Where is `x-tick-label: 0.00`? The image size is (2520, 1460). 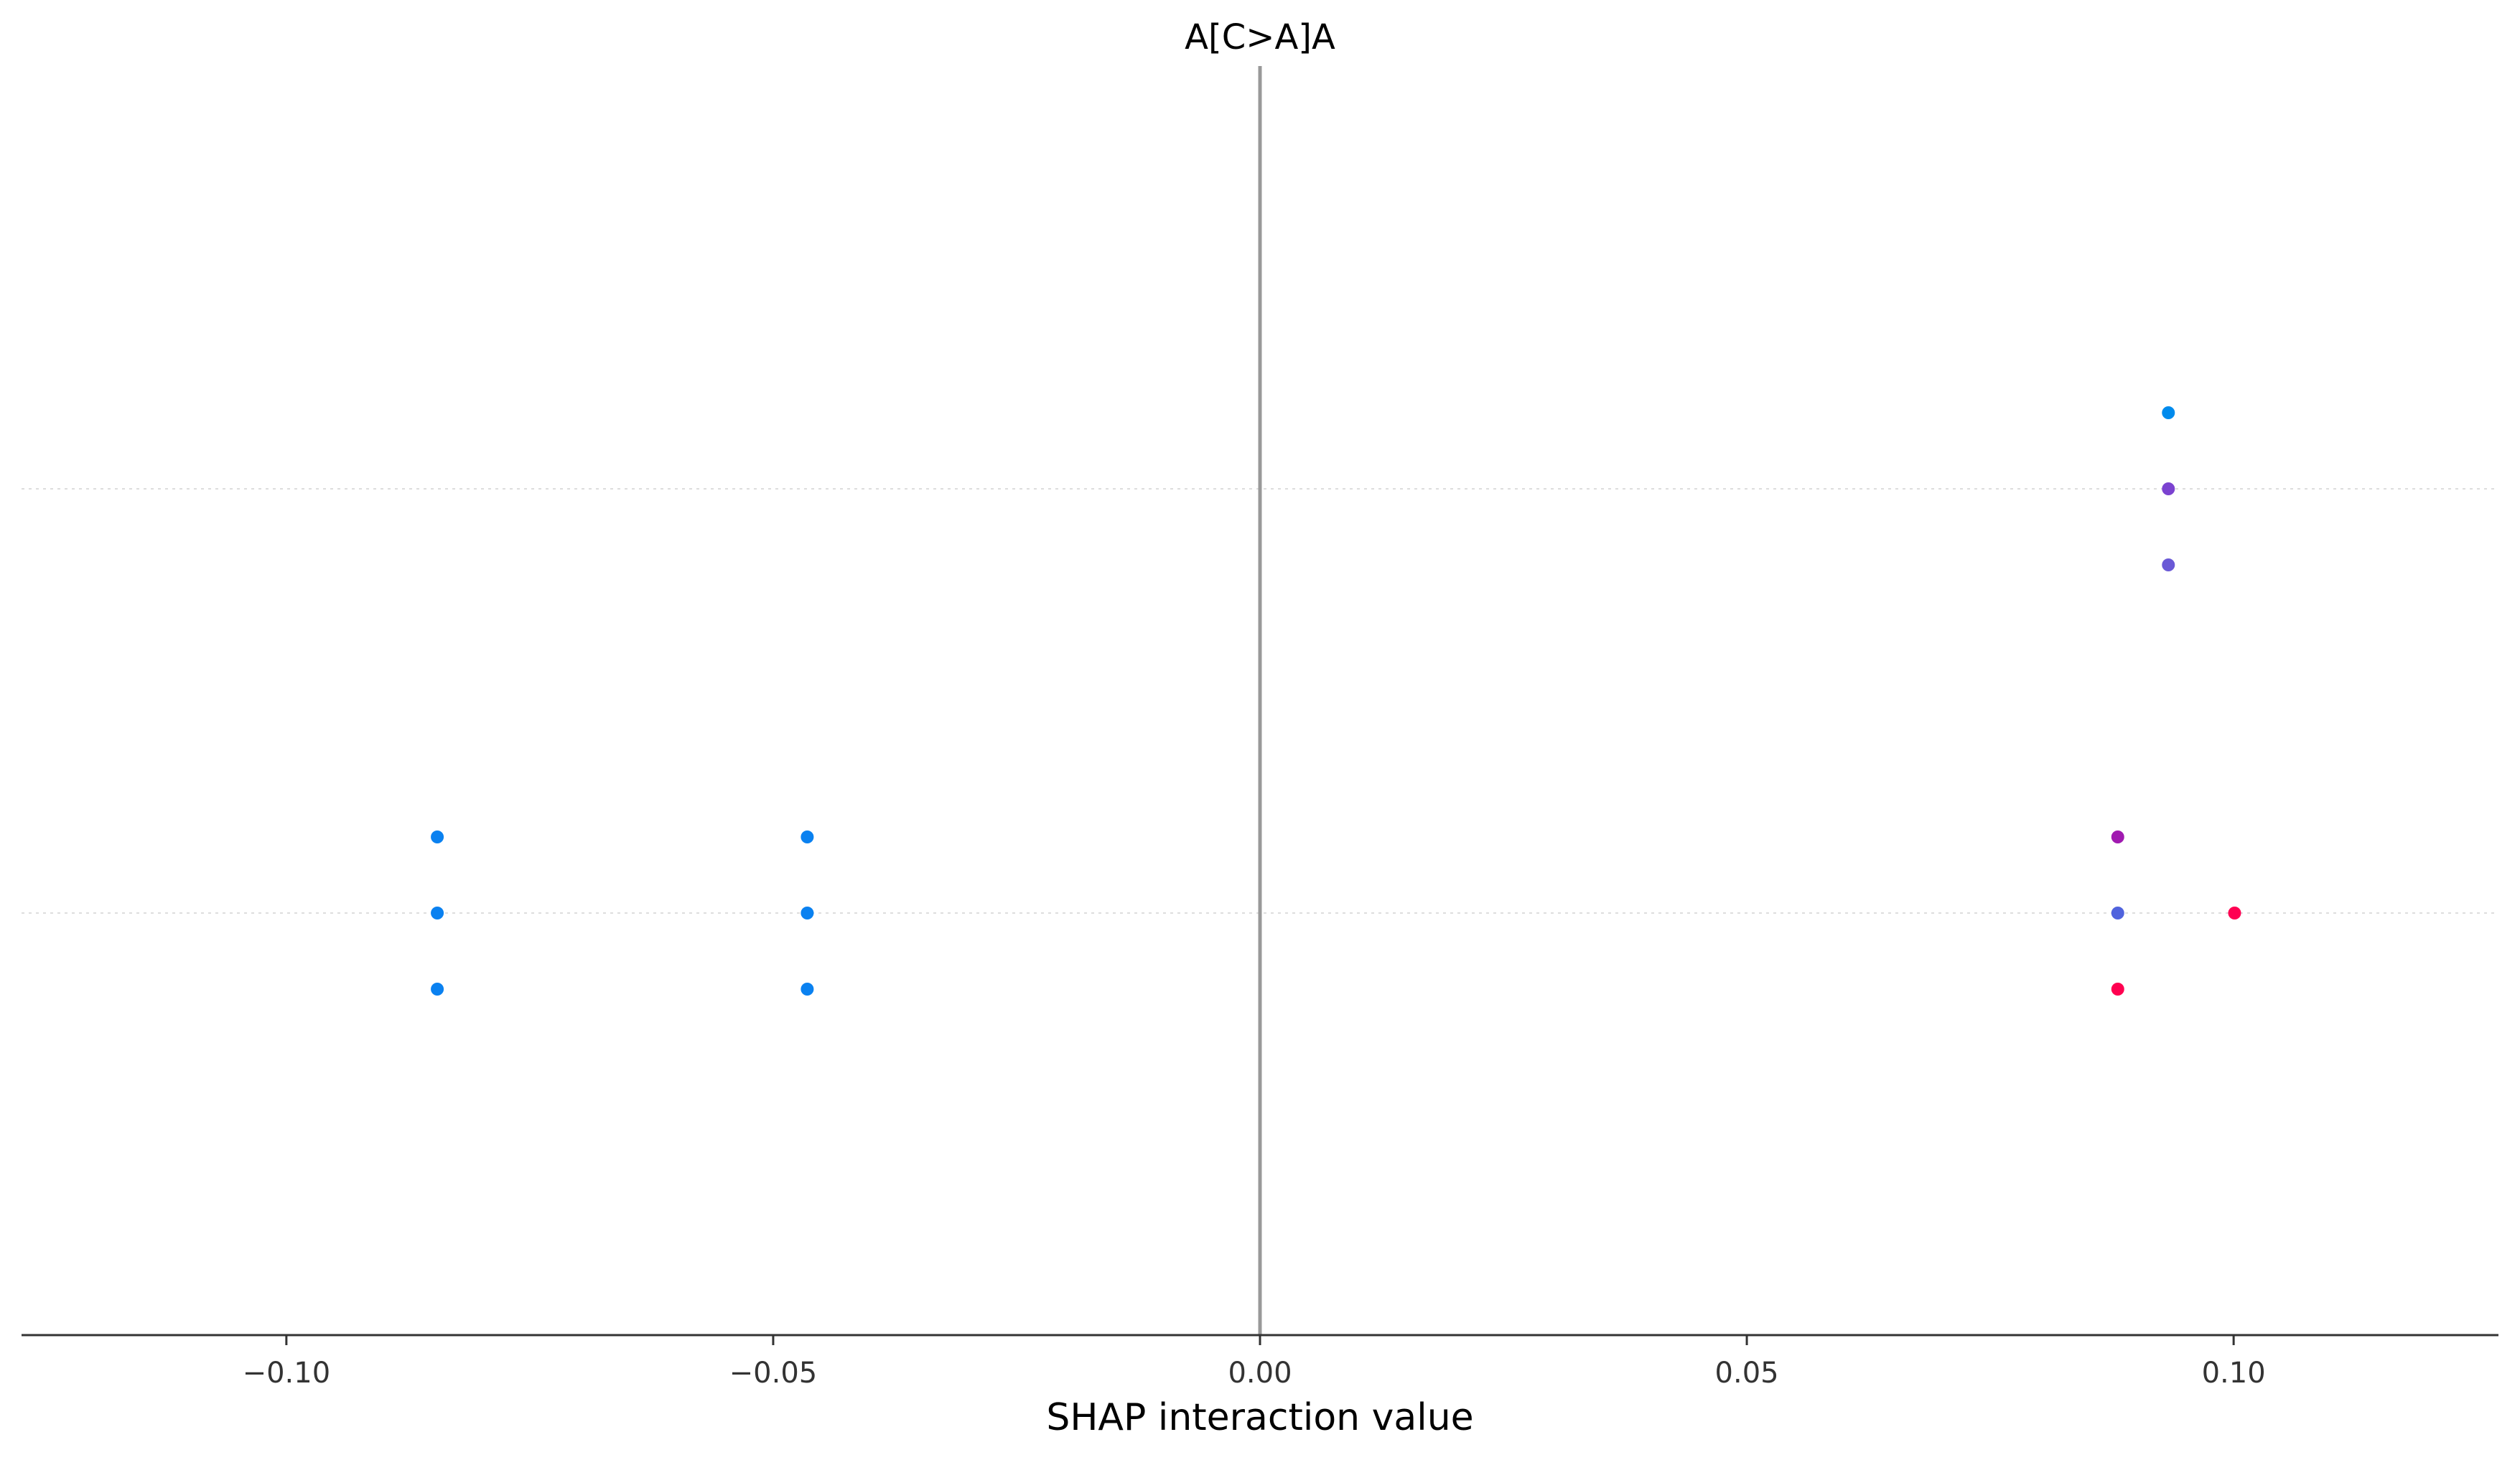
x-tick-label: 0.00 is located at coordinates (1260, 1373).